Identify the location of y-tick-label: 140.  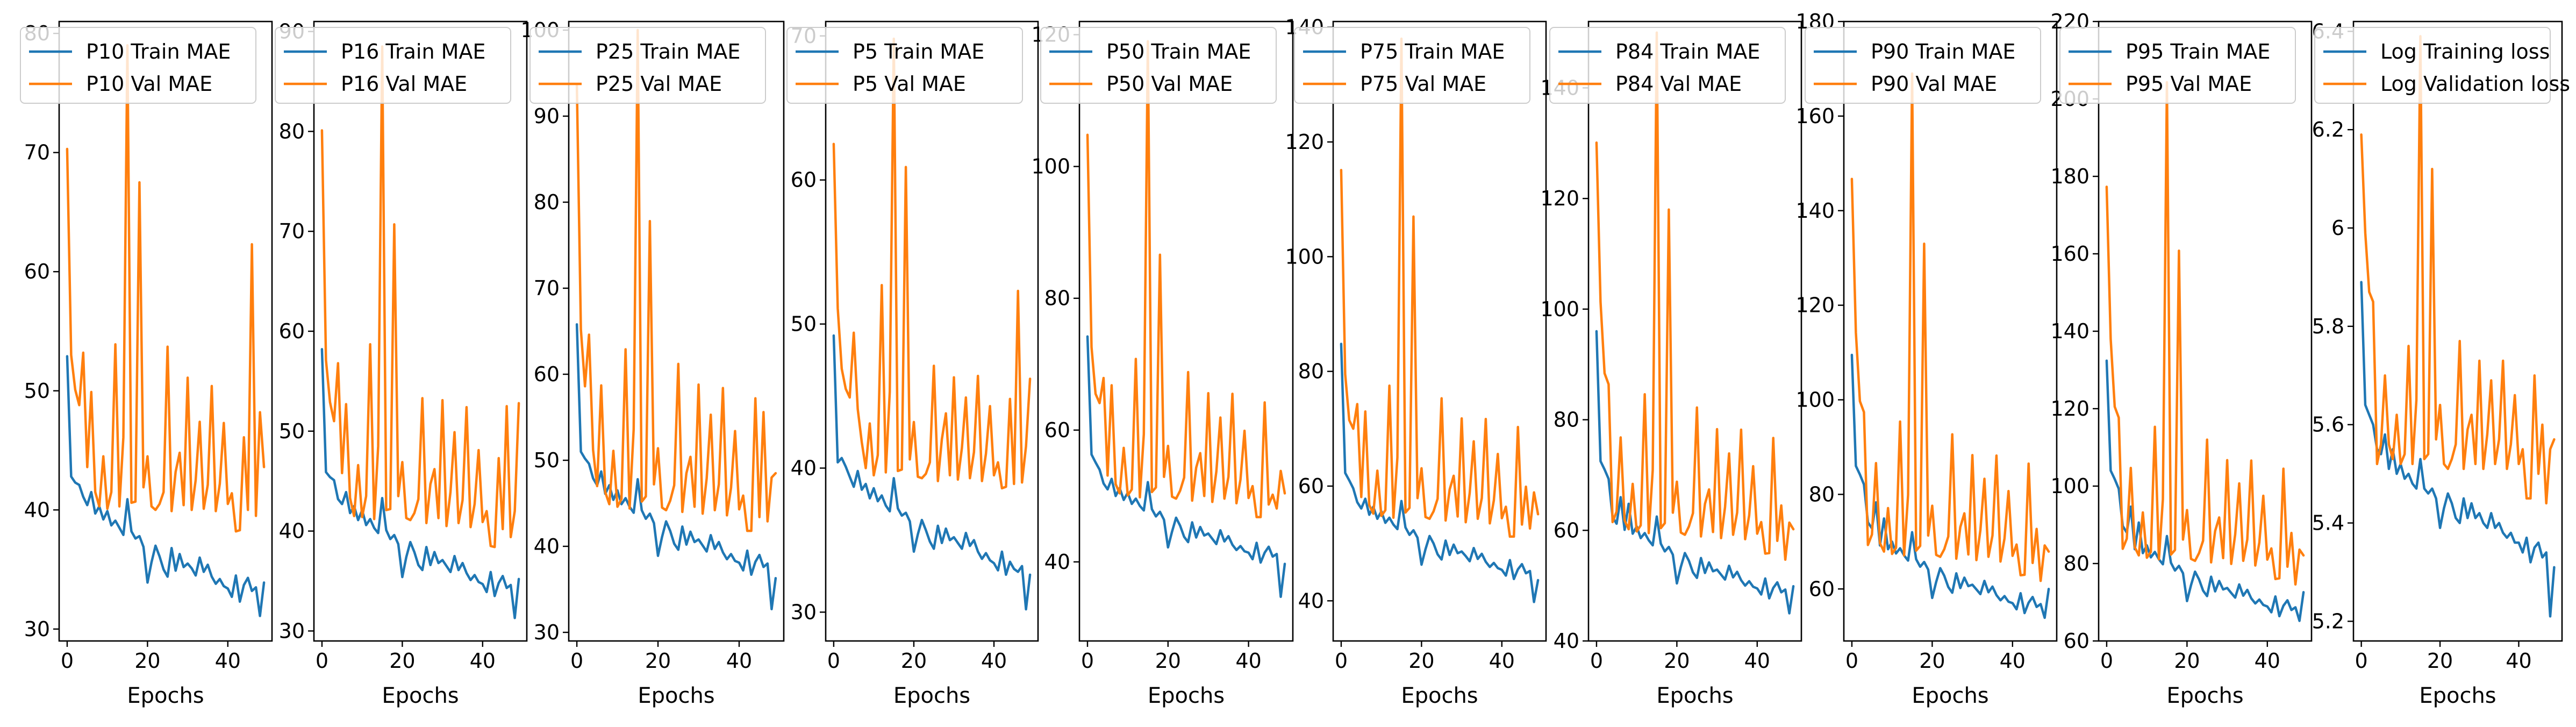
(2070, 331).